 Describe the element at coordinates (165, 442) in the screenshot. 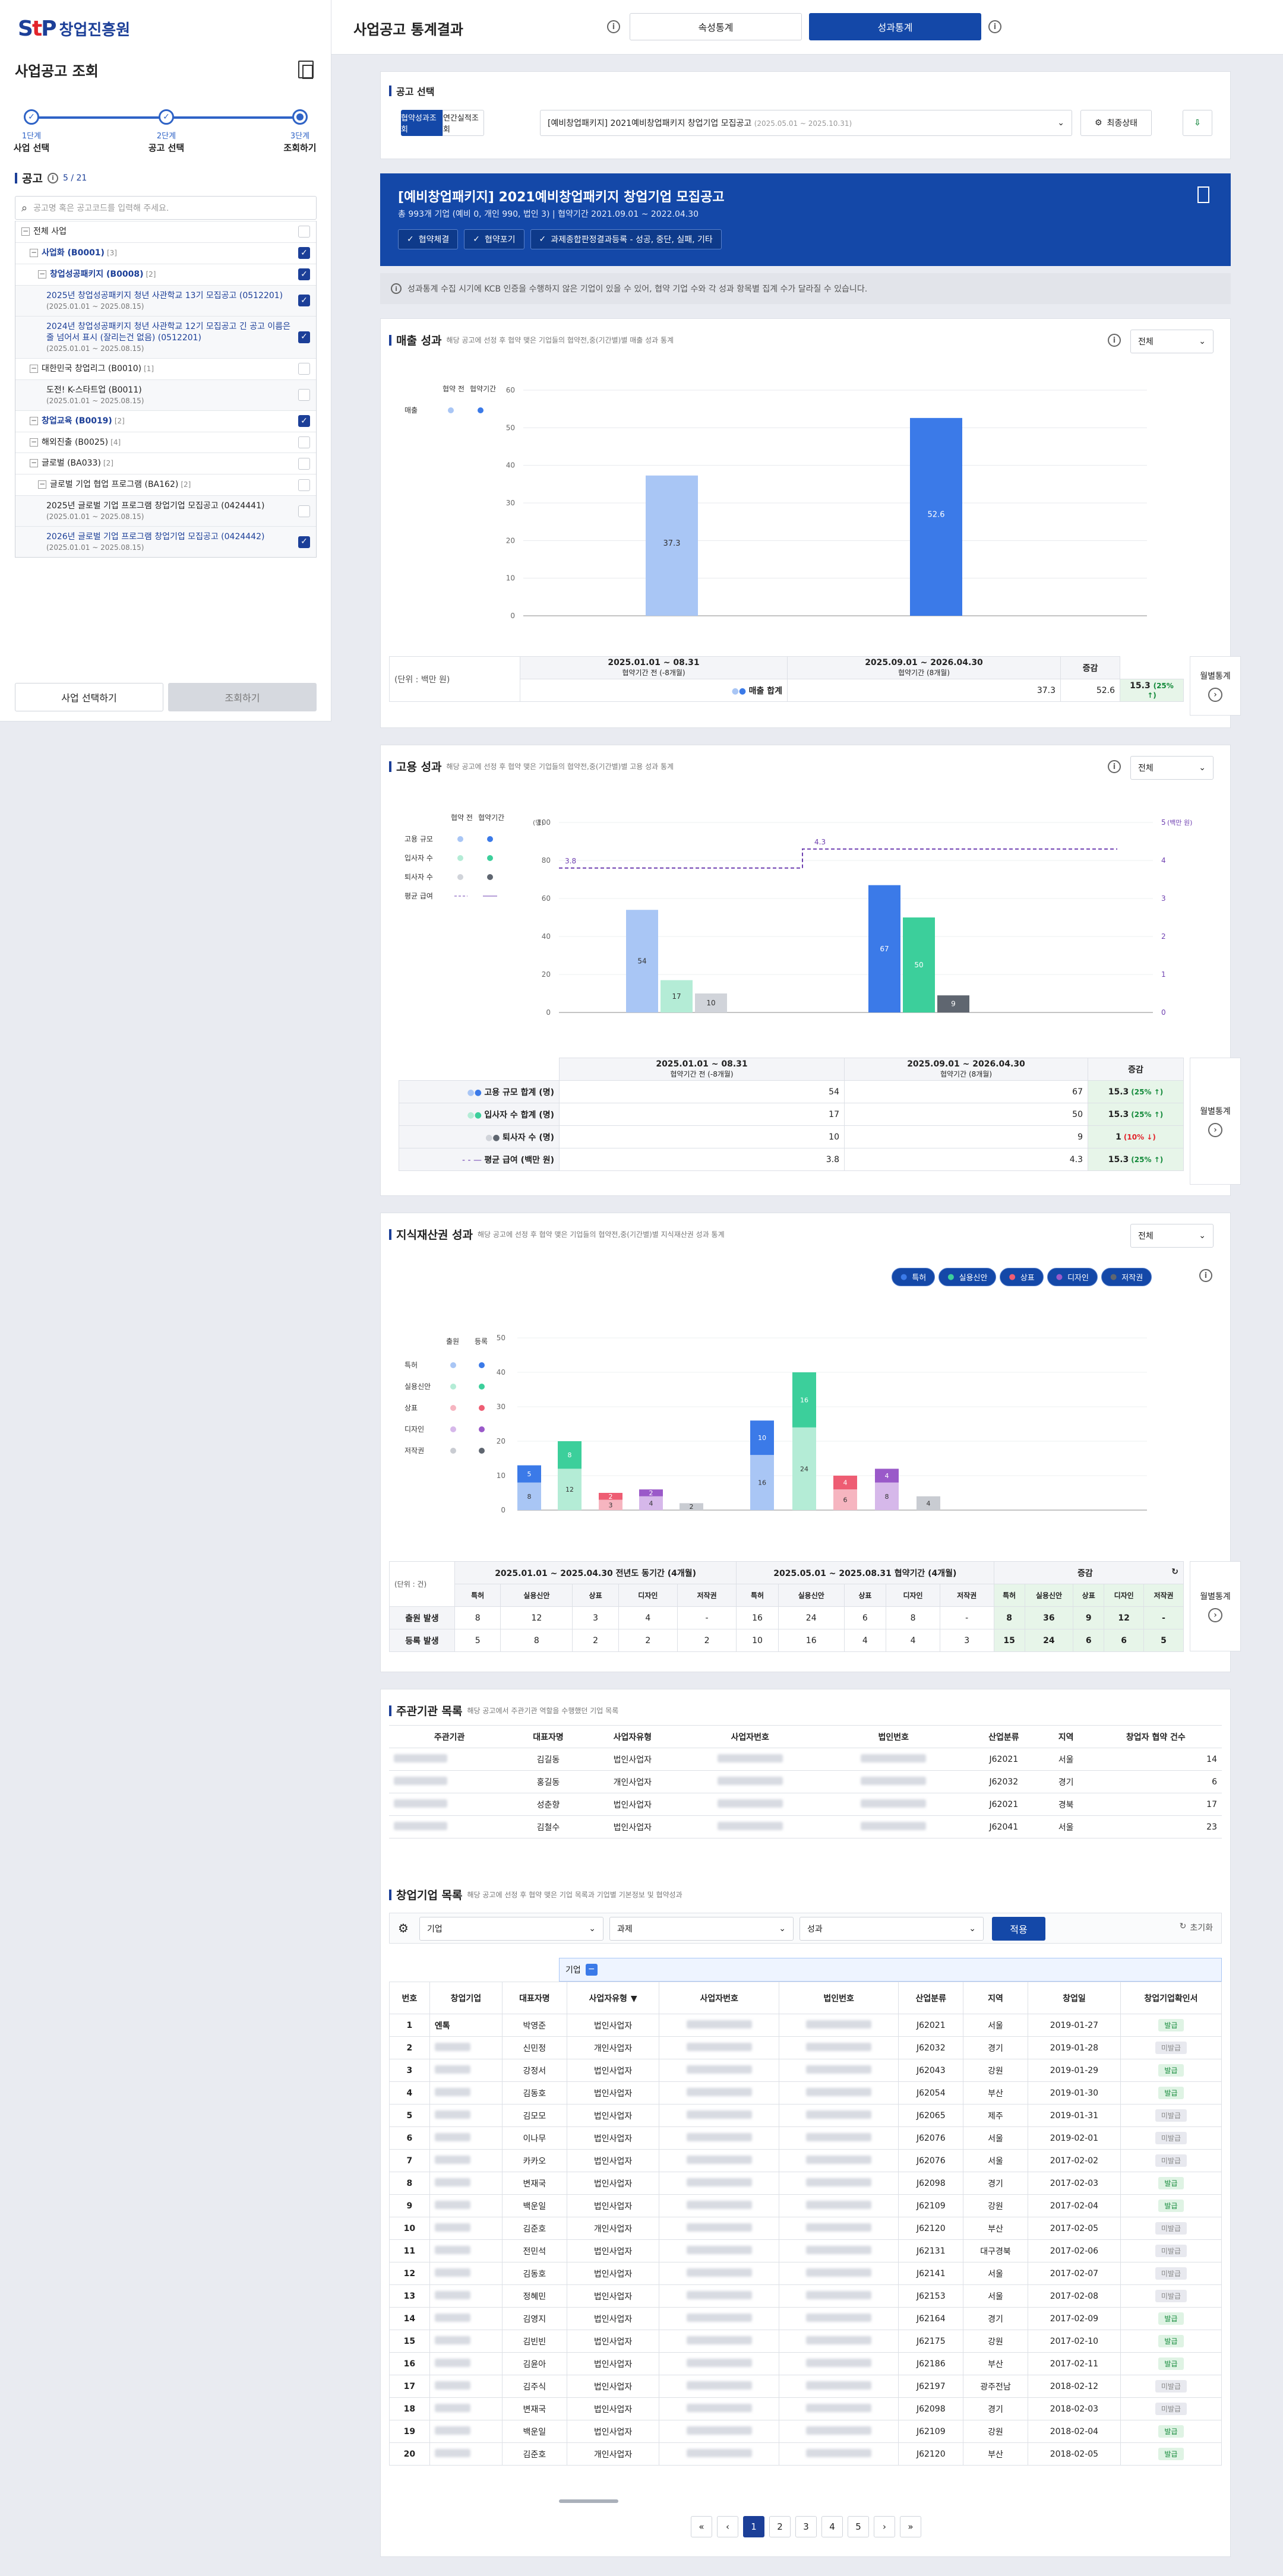

I see `tree-item: − 해외진출 (B0025) [4]` at that location.